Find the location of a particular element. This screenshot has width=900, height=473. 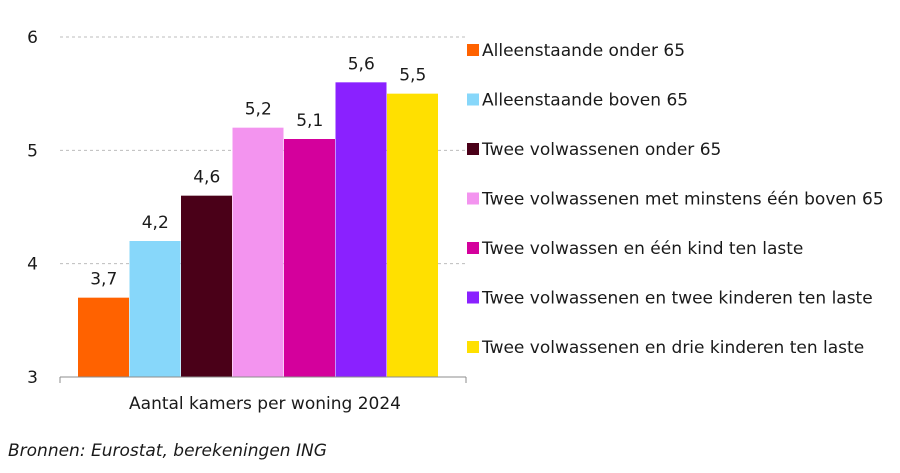

x-category-label: Aantal kamers per woning 2024 is located at coordinates (265, 404).